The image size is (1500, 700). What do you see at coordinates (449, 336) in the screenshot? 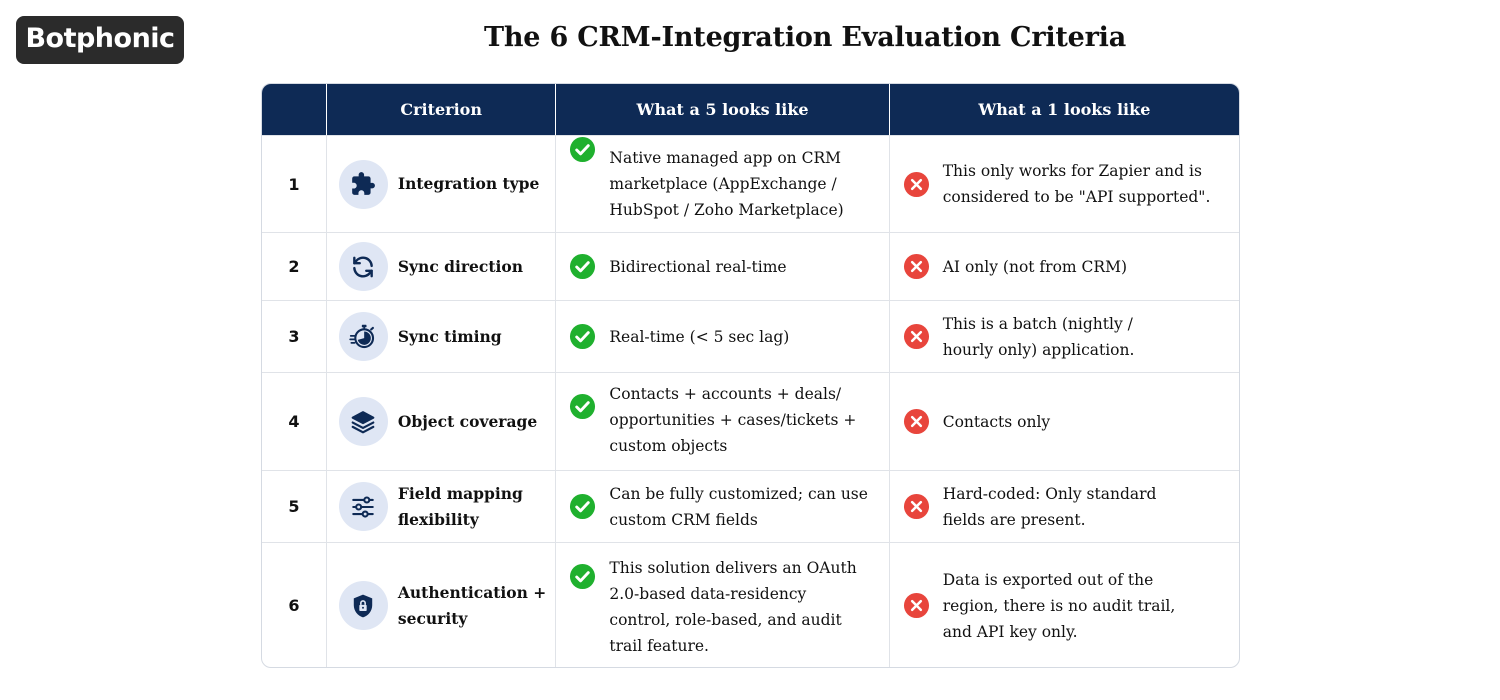
I see `criterion-label: Sync timing` at bounding box center [449, 336].